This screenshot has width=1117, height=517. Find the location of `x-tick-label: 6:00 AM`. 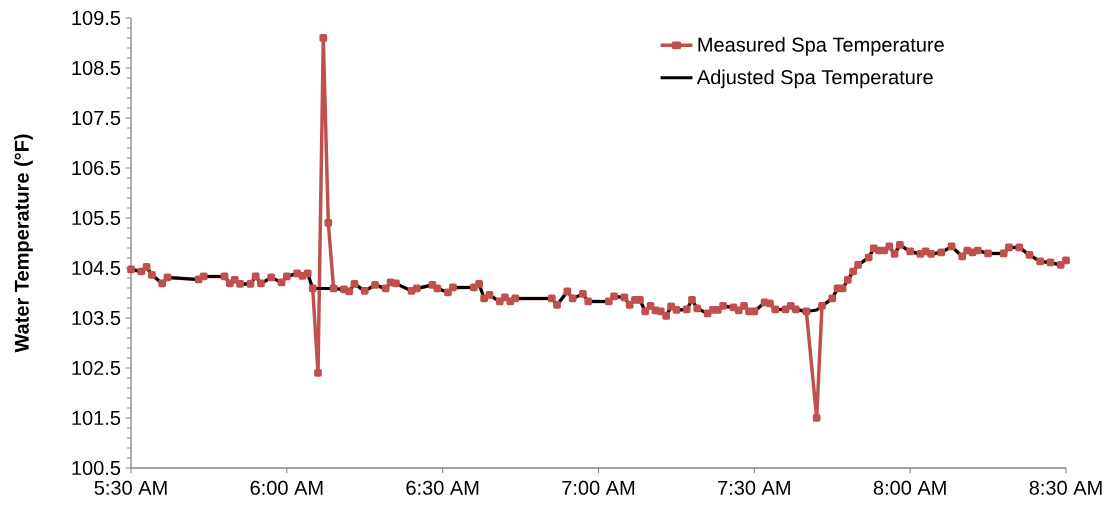

x-tick-label: 6:00 AM is located at coordinates (286, 487).